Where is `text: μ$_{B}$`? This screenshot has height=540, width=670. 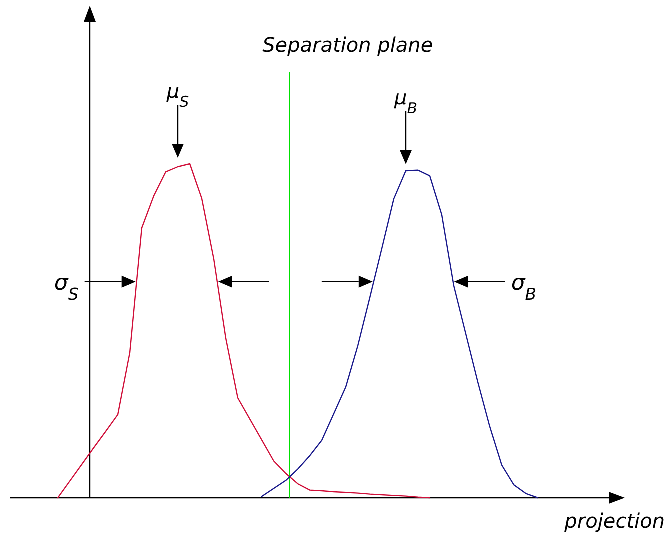 text: μ$_{B}$ is located at coordinates (405, 101).